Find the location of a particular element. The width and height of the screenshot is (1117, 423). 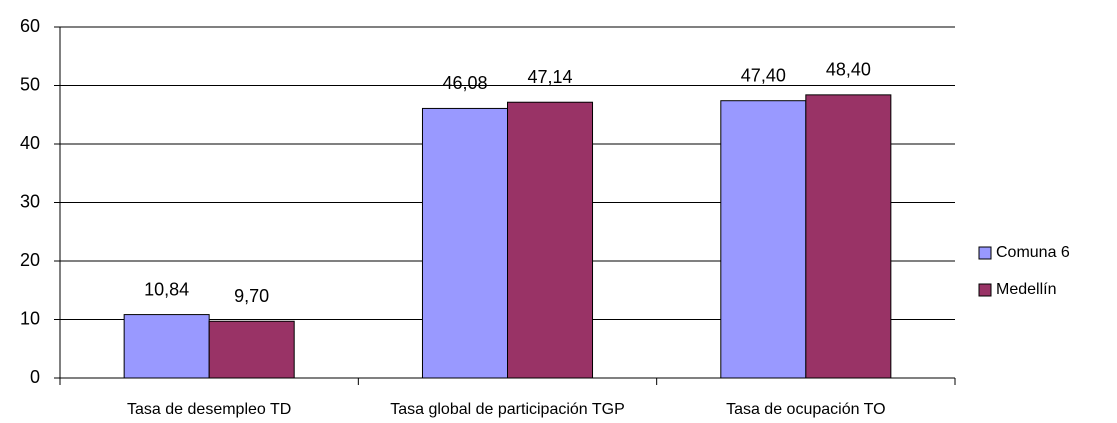

legend-label: Comuna 6 is located at coordinates (1033, 252).